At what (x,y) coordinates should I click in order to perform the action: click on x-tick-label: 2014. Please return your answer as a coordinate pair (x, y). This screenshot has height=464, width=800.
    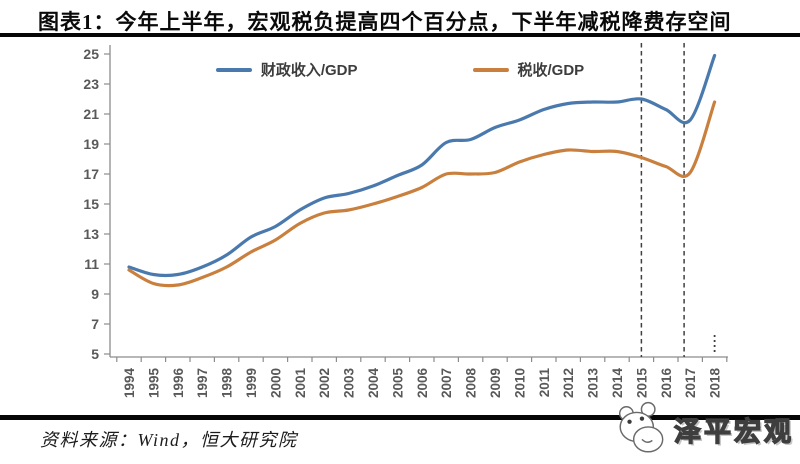
    Looking at the image, I should click on (617, 383).